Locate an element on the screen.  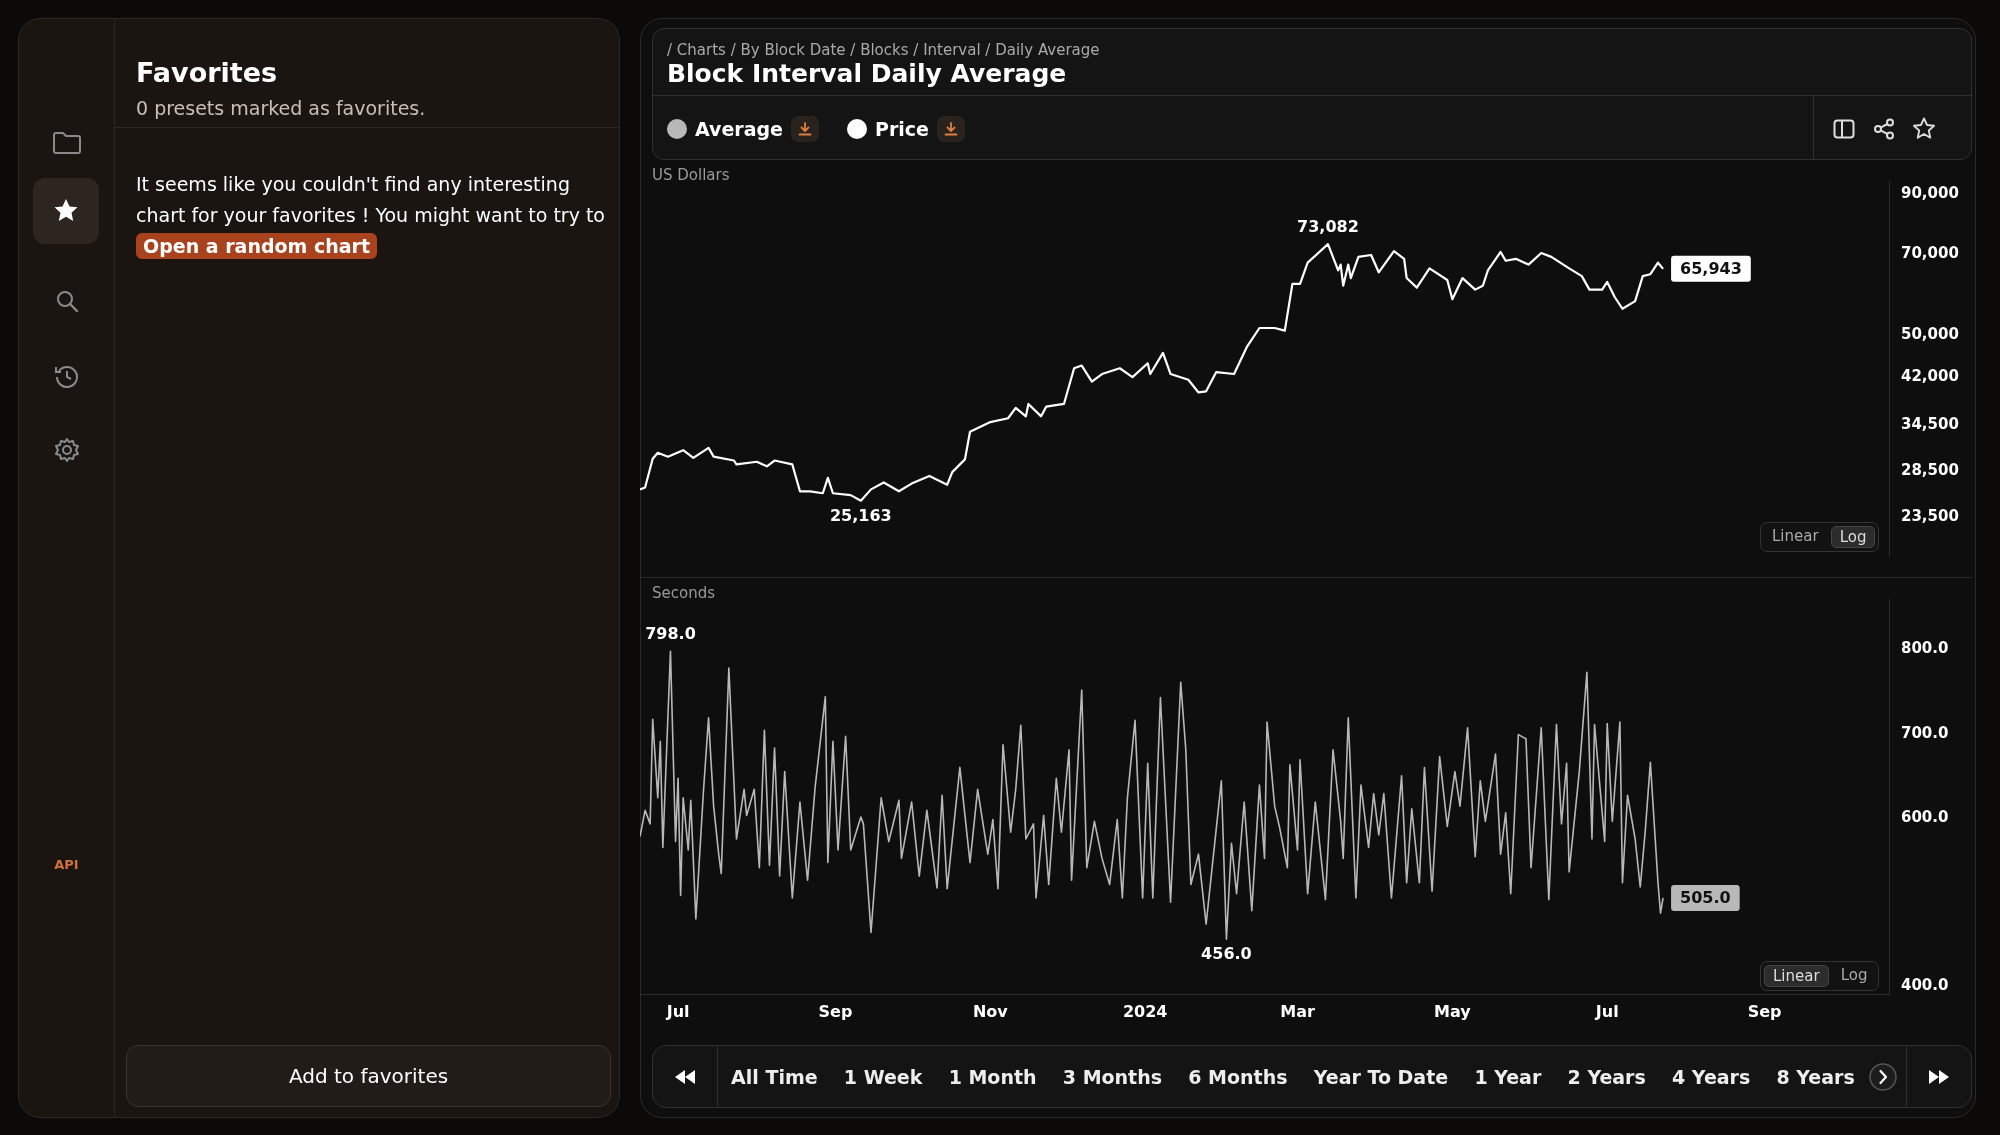
y-tick-label: 600.0 is located at coordinates (1925, 816).